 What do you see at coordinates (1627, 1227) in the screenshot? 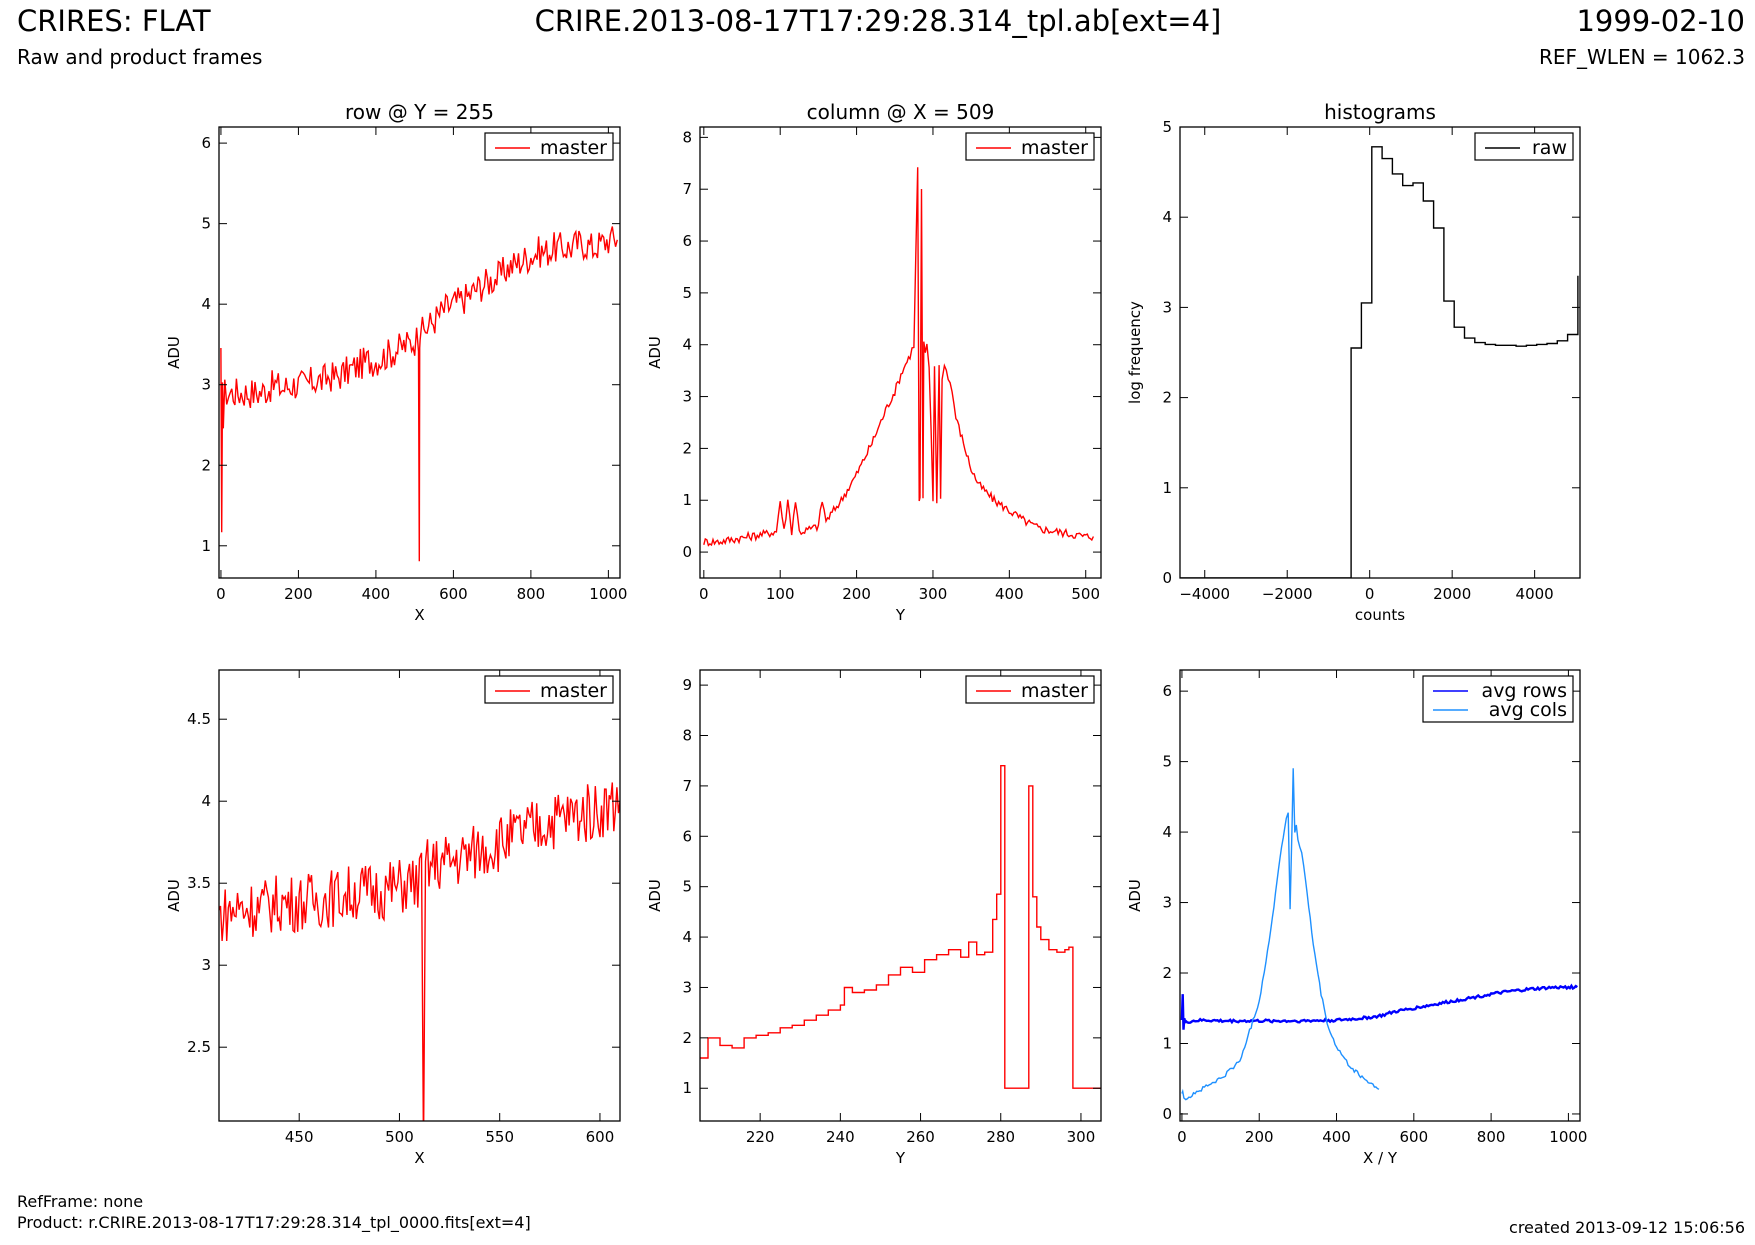
I see `created-timestamp: created 2013-09-12 15:06:56` at bounding box center [1627, 1227].